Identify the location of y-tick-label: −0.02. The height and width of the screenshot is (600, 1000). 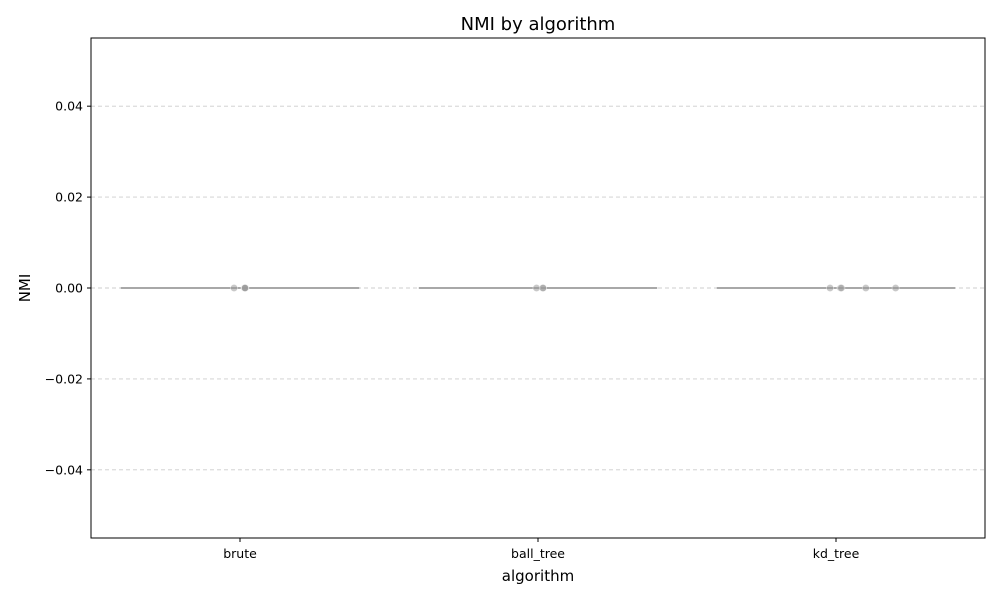
(64, 378).